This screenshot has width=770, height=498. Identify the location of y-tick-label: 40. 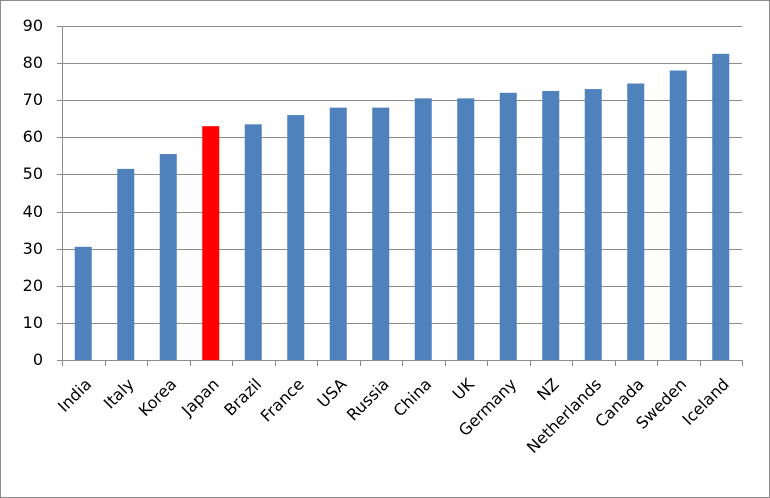
(33, 211).